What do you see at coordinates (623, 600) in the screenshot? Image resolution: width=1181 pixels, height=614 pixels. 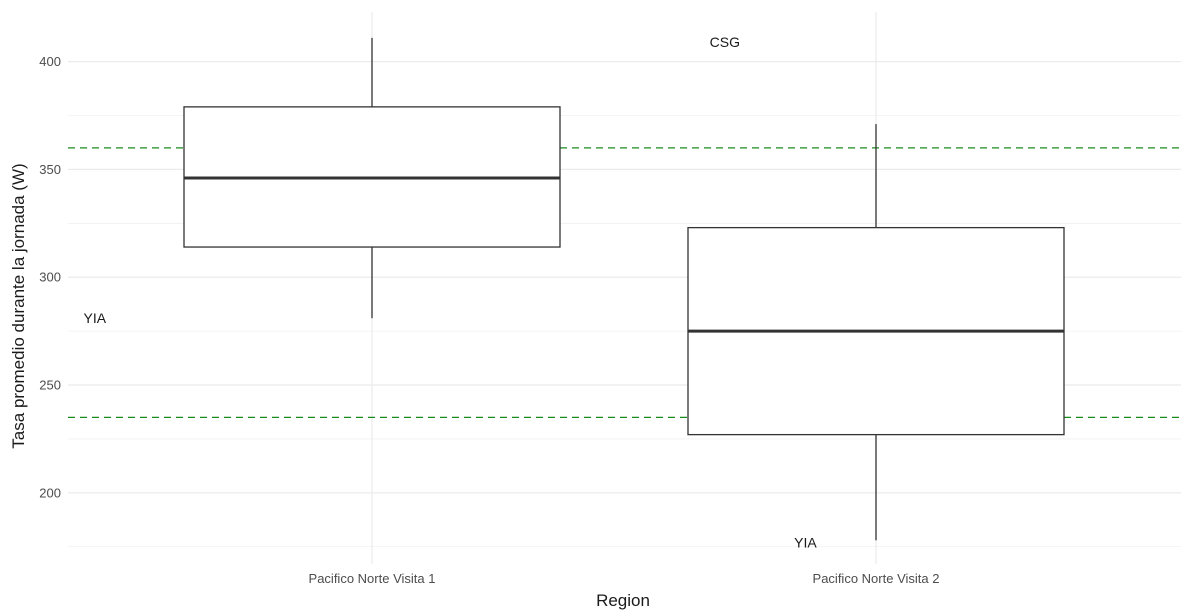 I see `x-axis-title: Region` at bounding box center [623, 600].